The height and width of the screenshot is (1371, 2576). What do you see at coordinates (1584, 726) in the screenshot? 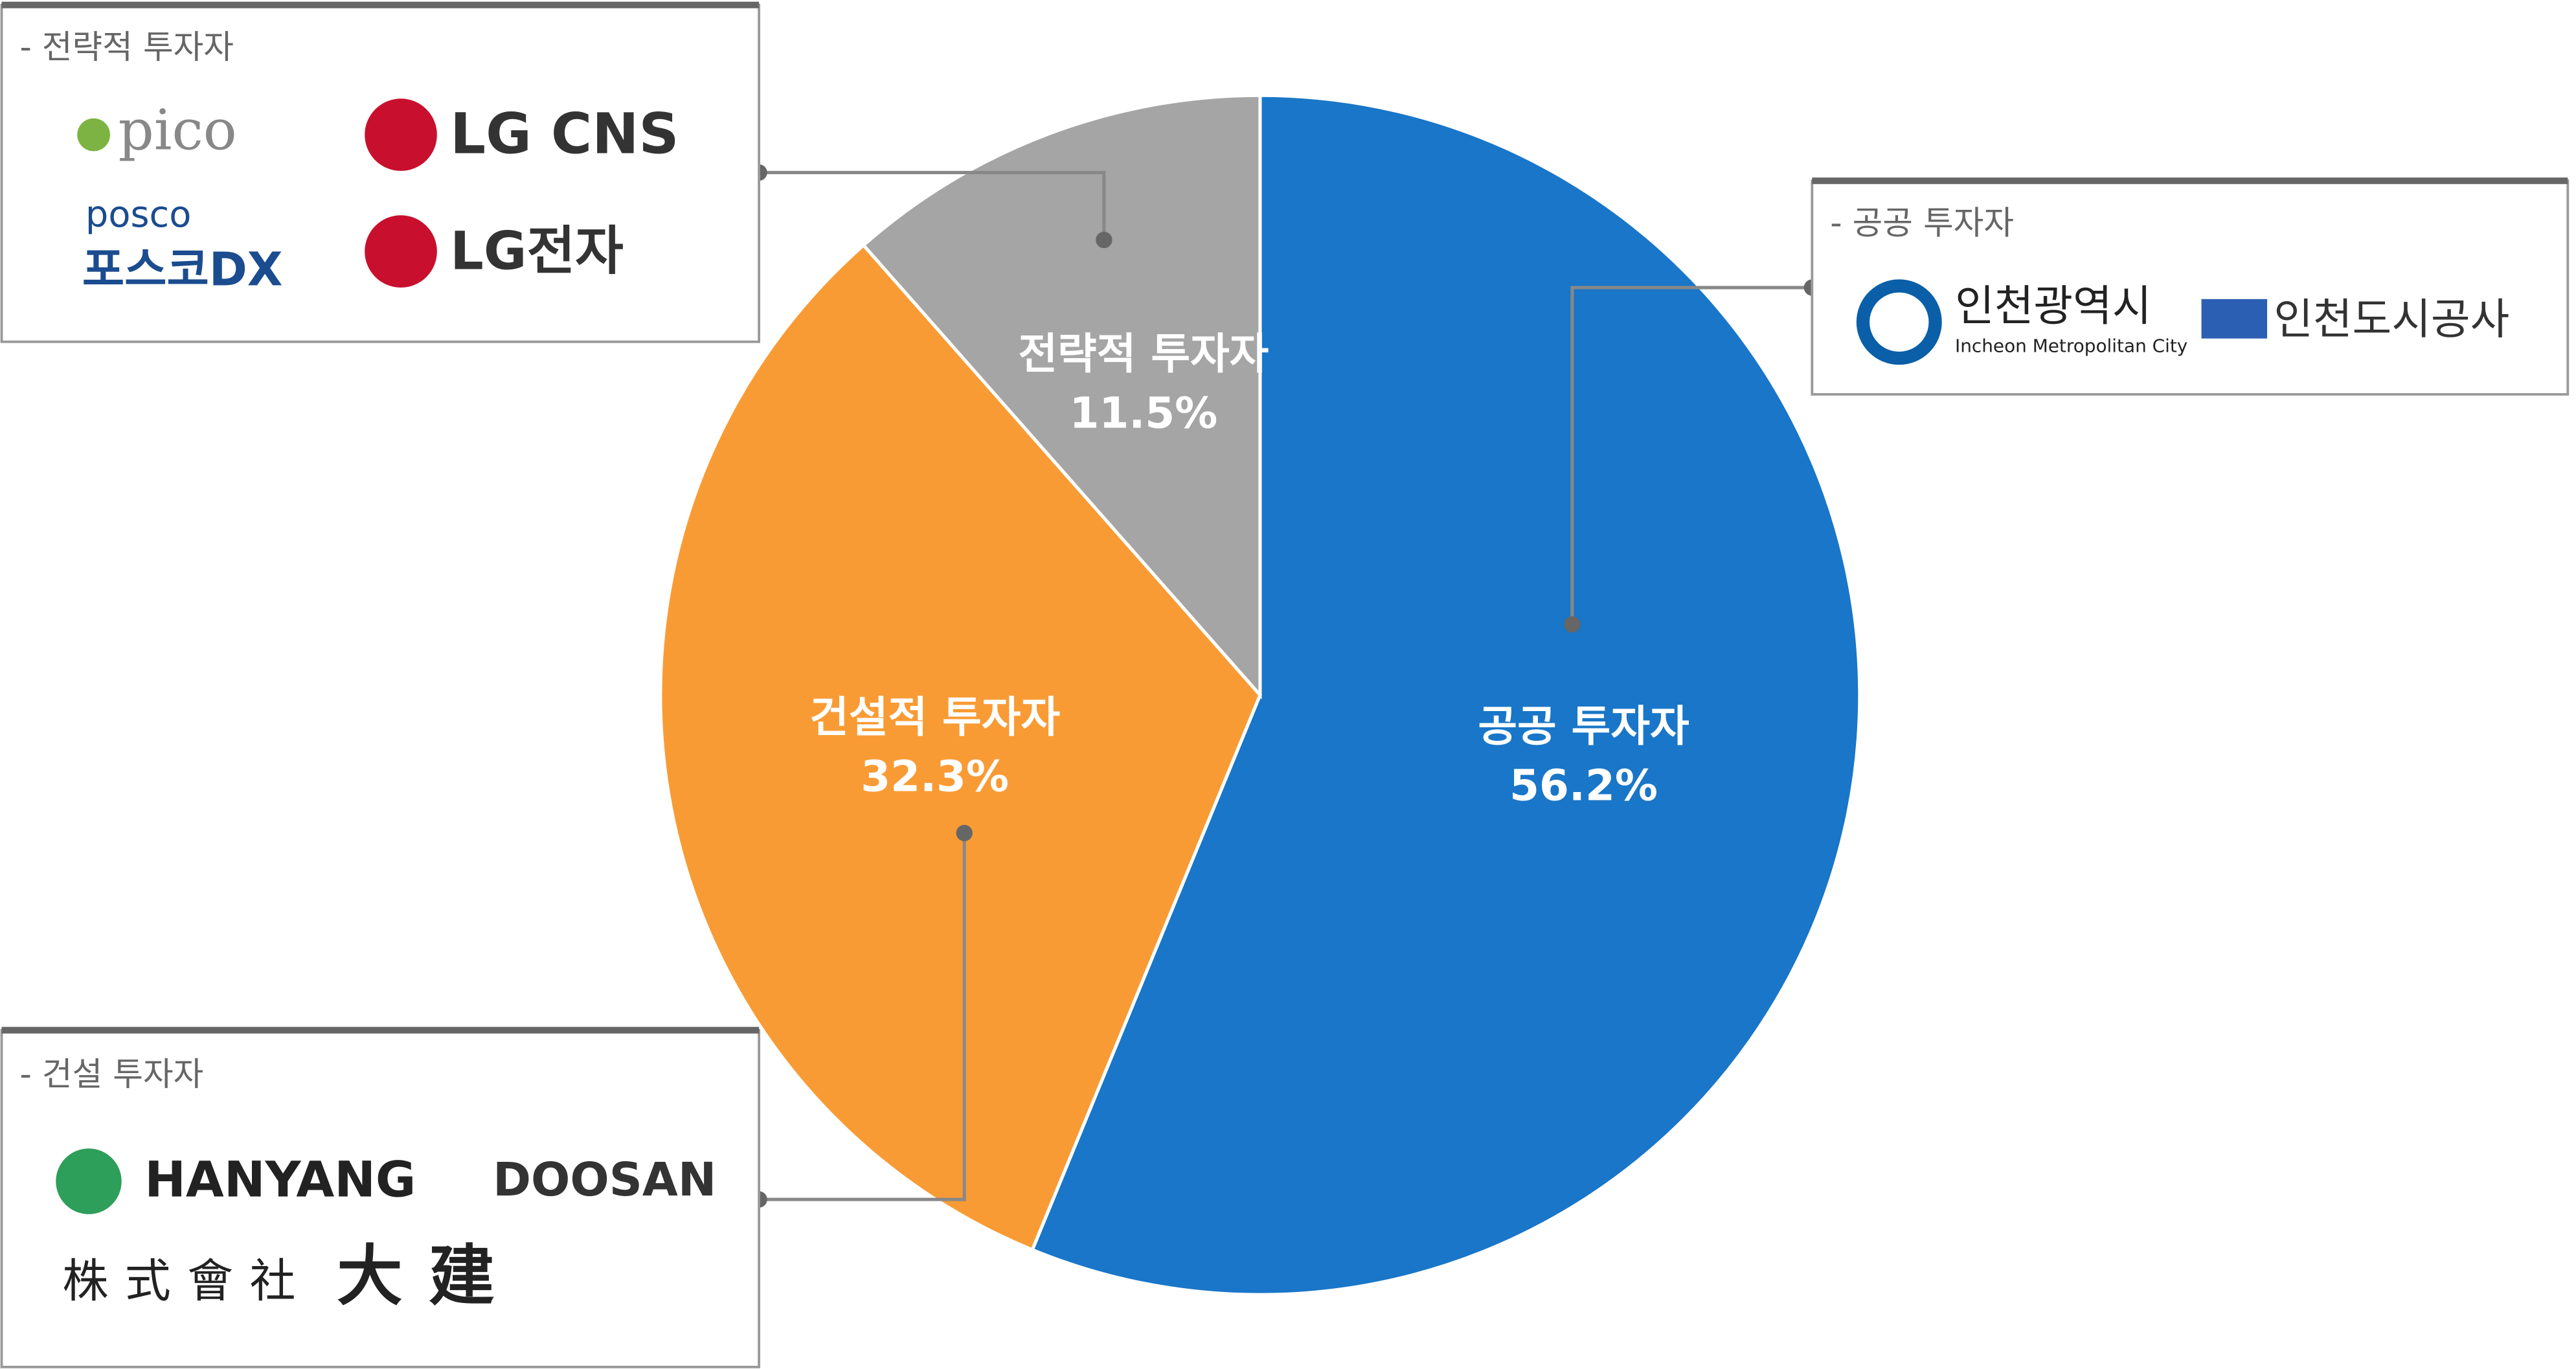
I see `slice-category: 공공 투자자` at bounding box center [1584, 726].